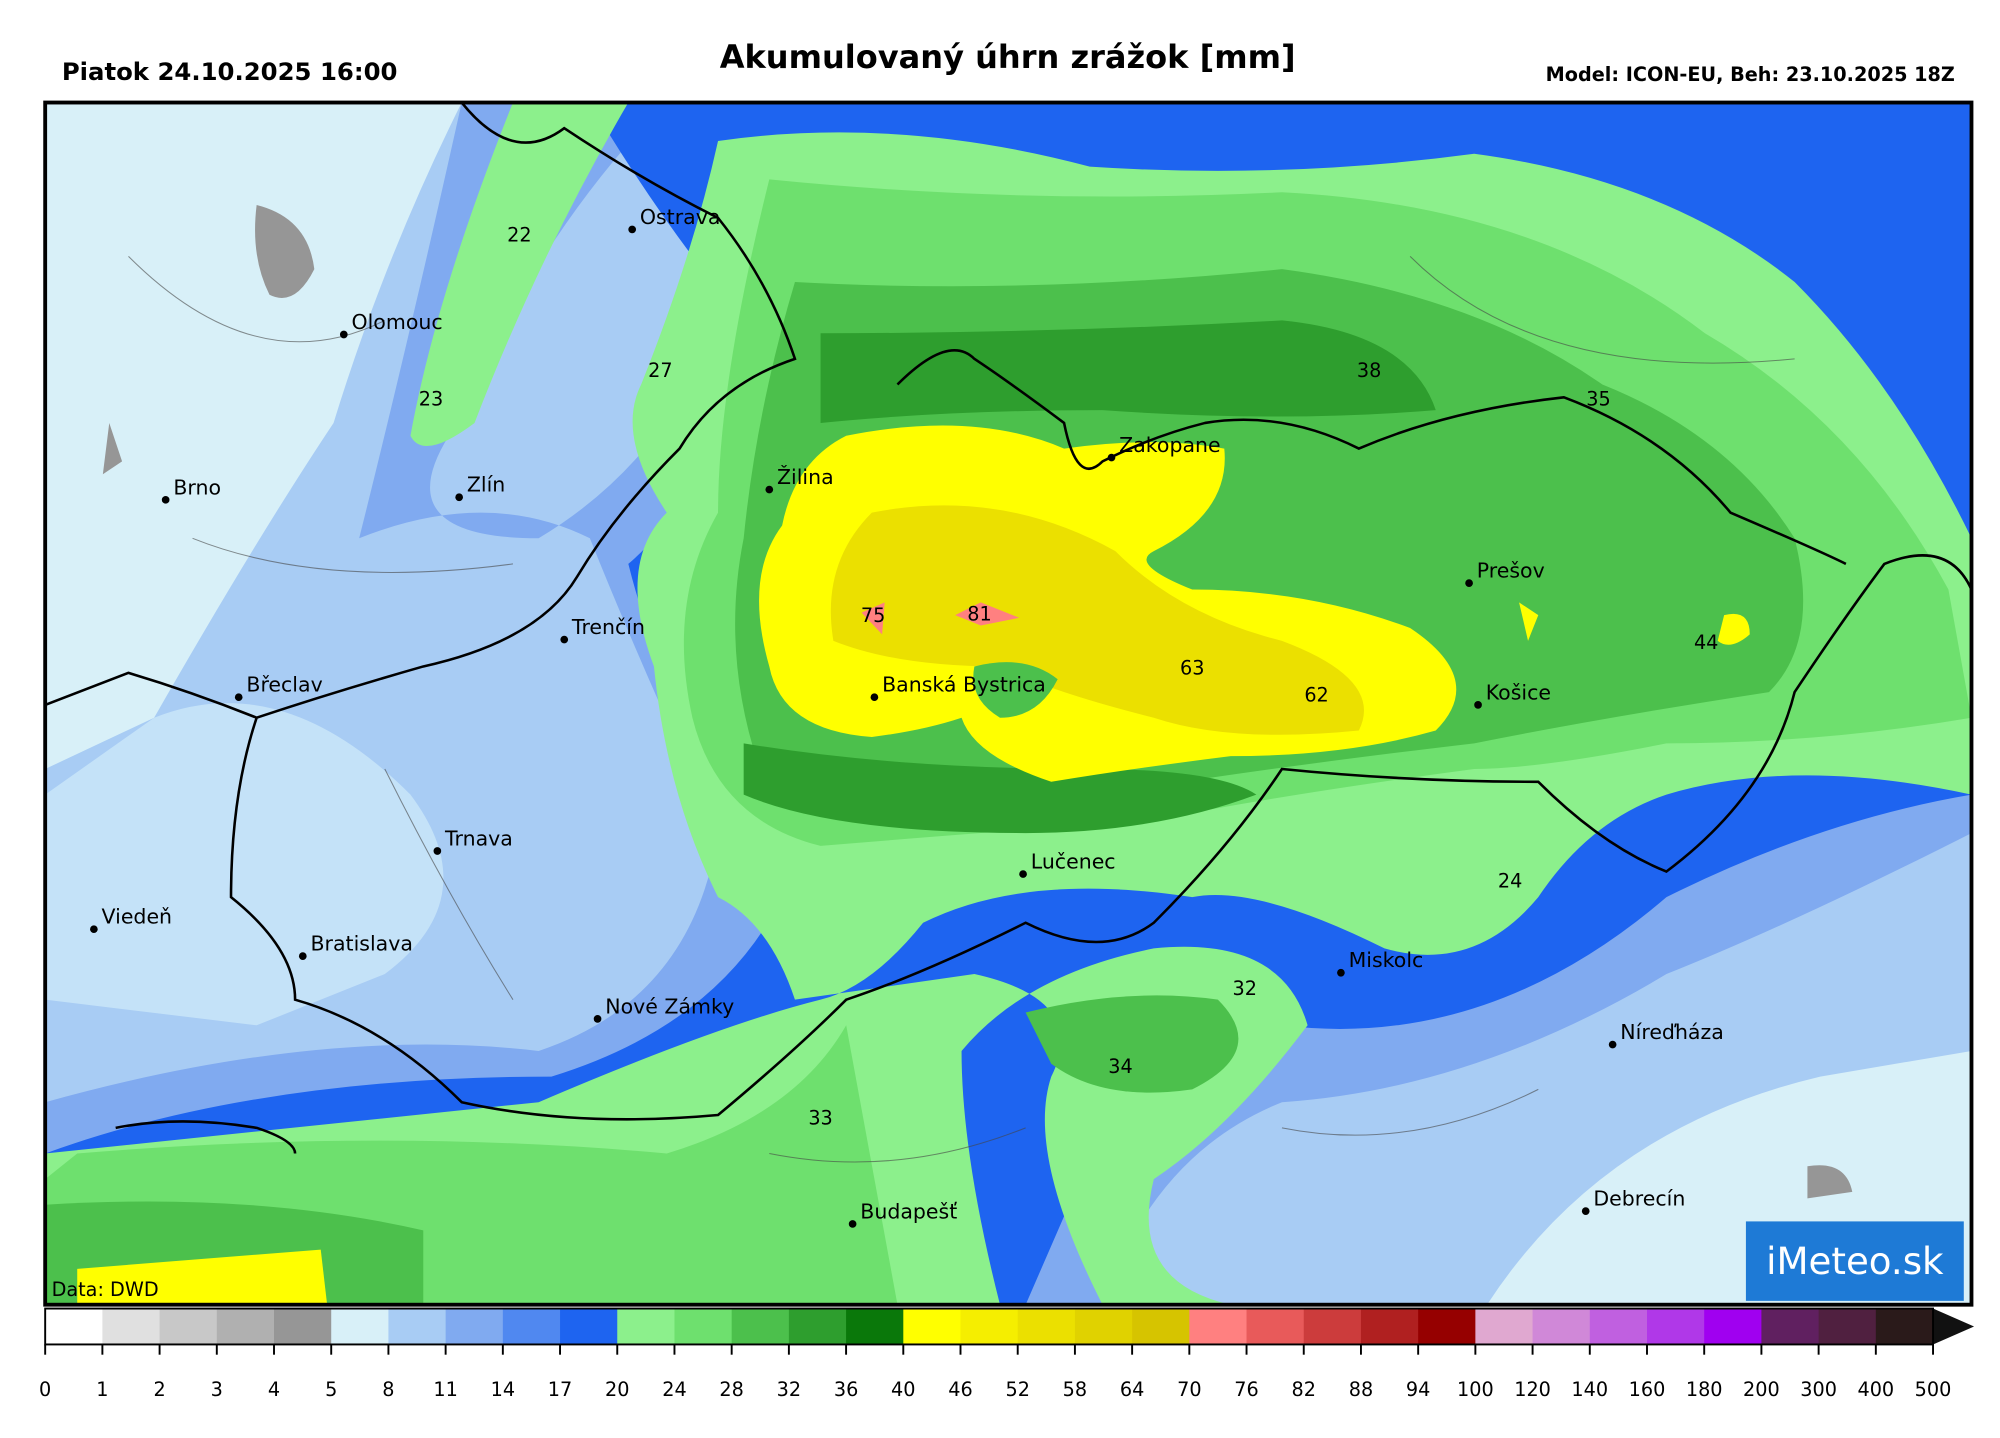 This screenshot has width=2000, height=1438. I want to click on colorbar-tick-label: 28, so click(731, 1389).